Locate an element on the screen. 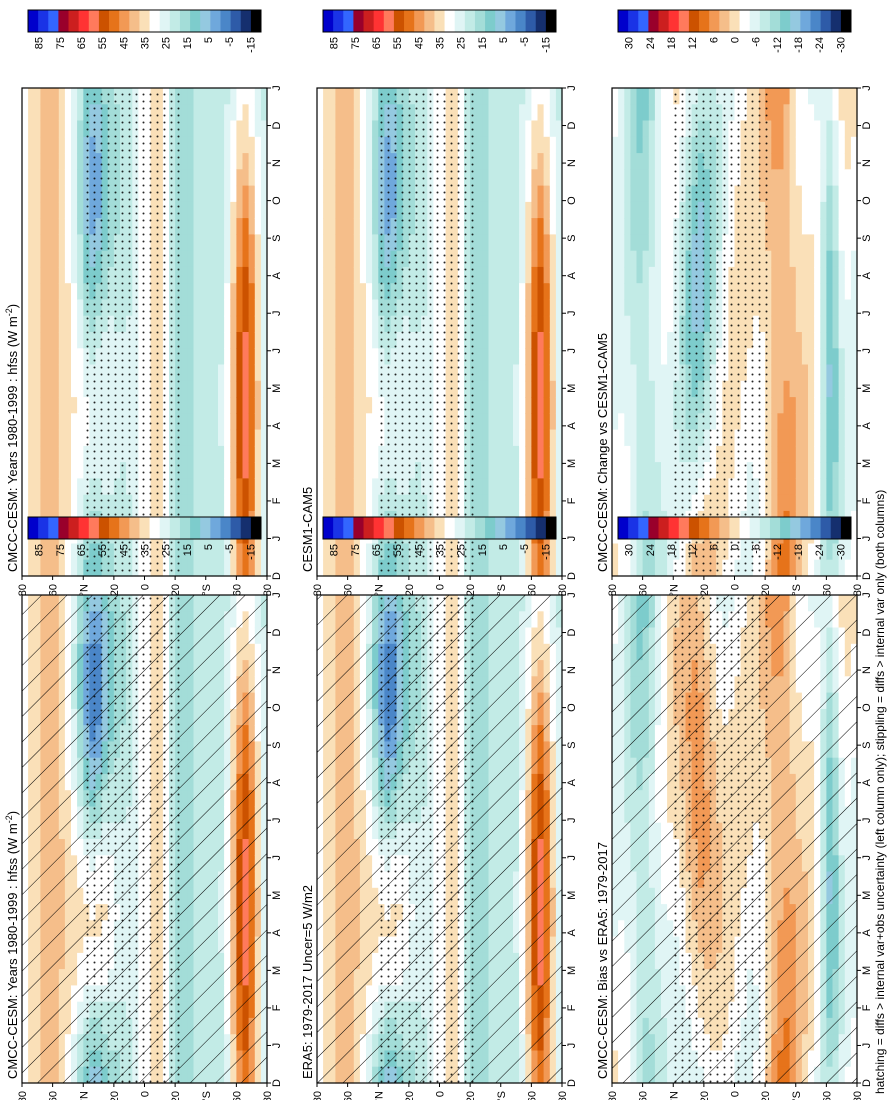  y-tick-label: 60 is located at coordinates (237, 590).